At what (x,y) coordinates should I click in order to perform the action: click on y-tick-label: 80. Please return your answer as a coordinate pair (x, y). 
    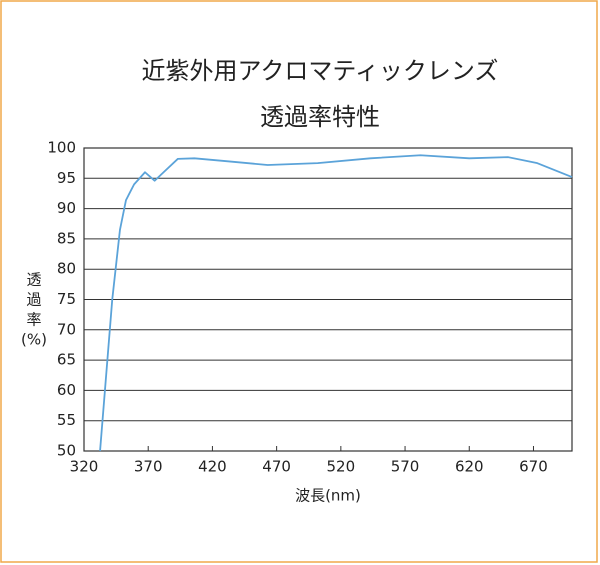
    Looking at the image, I should click on (66, 269).